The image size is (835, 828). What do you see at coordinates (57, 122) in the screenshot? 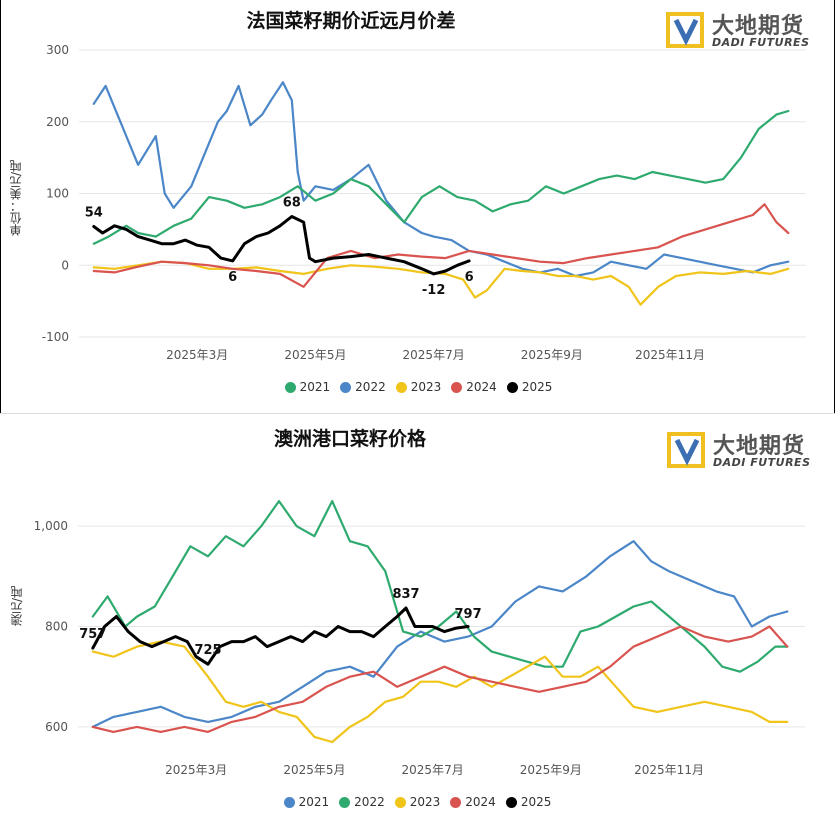
I see `y-tick-label: 200` at bounding box center [57, 122].